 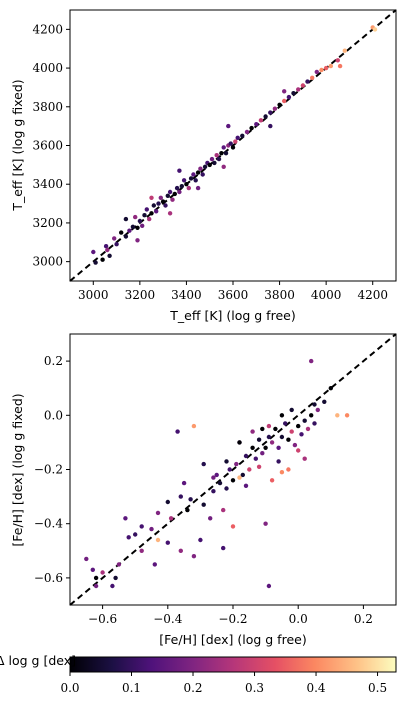 What do you see at coordinates (198, 674) in the screenshot?
I see `colorbar: 0.0 0.1 0.2 0.3 0.4 0.5 Δ log g [dex]` at bounding box center [198, 674].